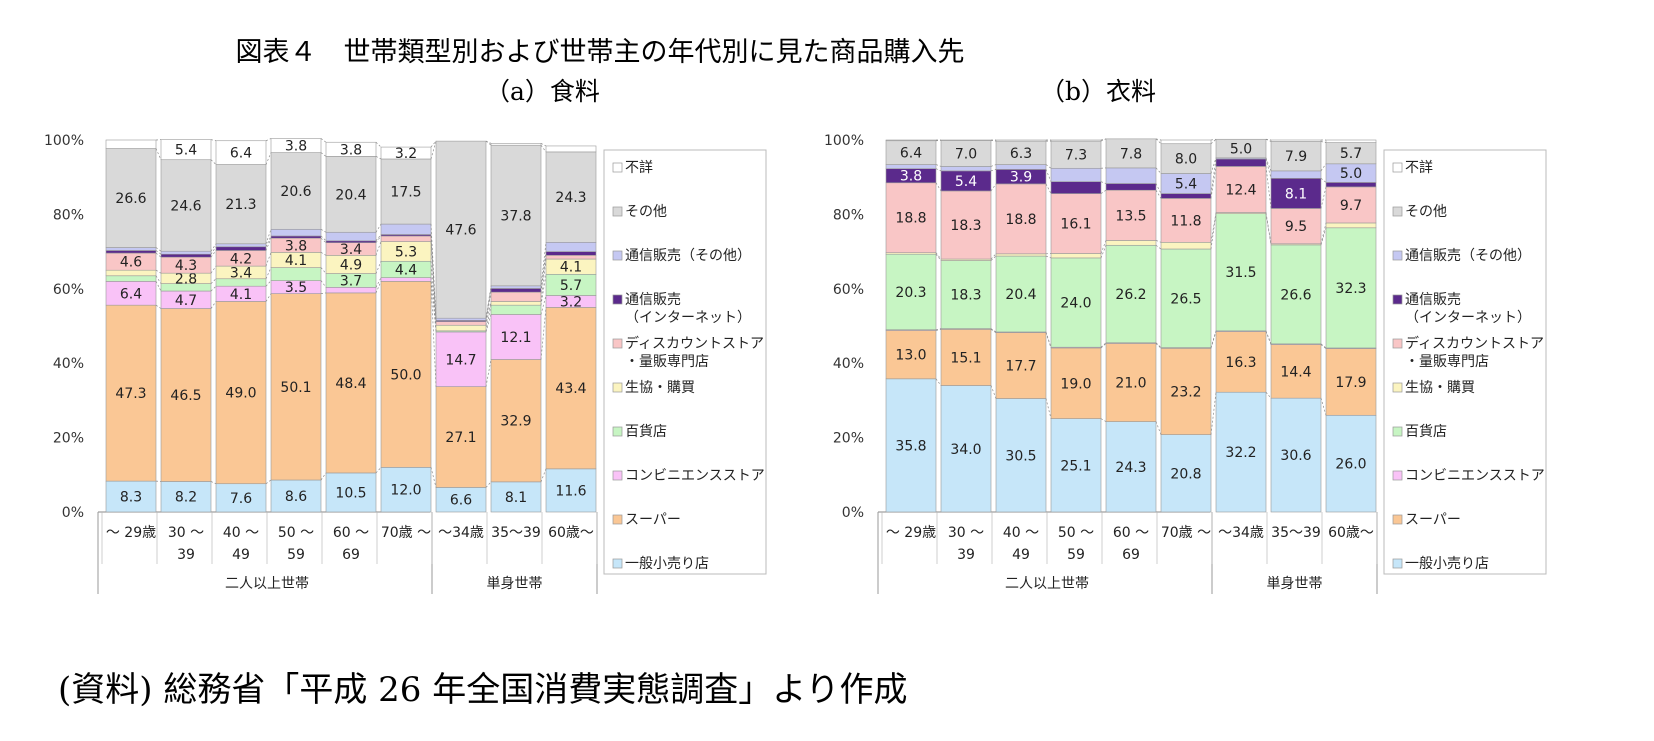 The width and height of the screenshot is (1654, 741). I want to click on food-data-label: 12.1, so click(515, 338).